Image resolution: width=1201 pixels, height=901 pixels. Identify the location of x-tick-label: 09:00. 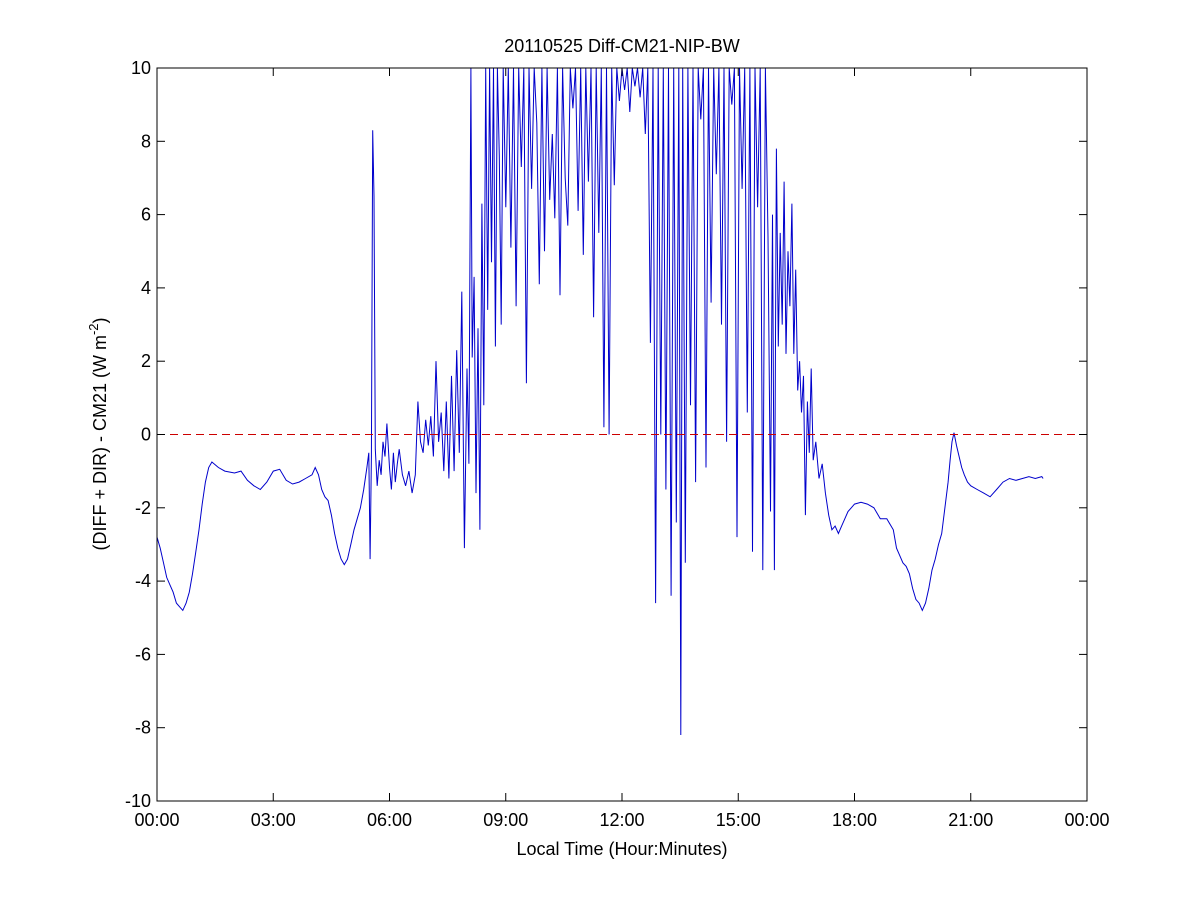
(505, 820).